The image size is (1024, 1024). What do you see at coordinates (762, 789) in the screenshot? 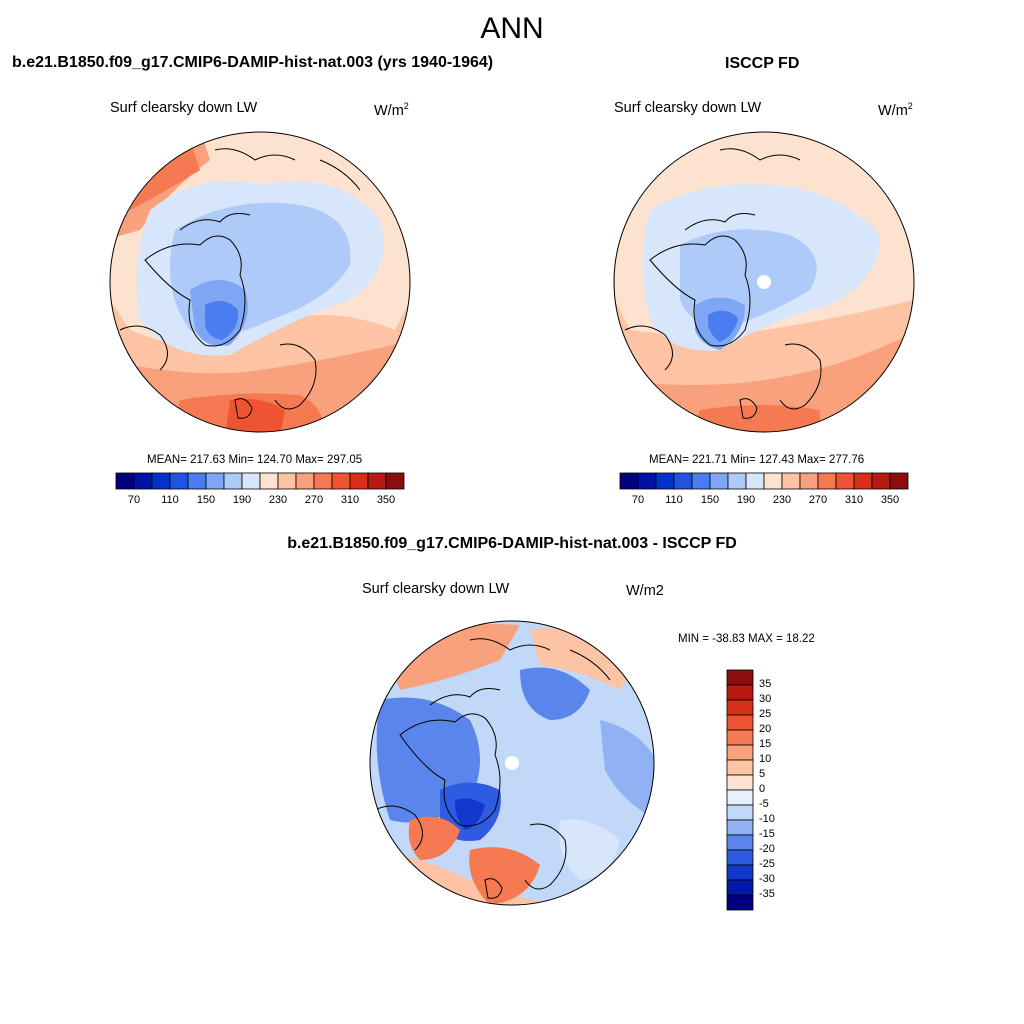
I see `diff-colorbar-tick-label: 0` at bounding box center [762, 789].